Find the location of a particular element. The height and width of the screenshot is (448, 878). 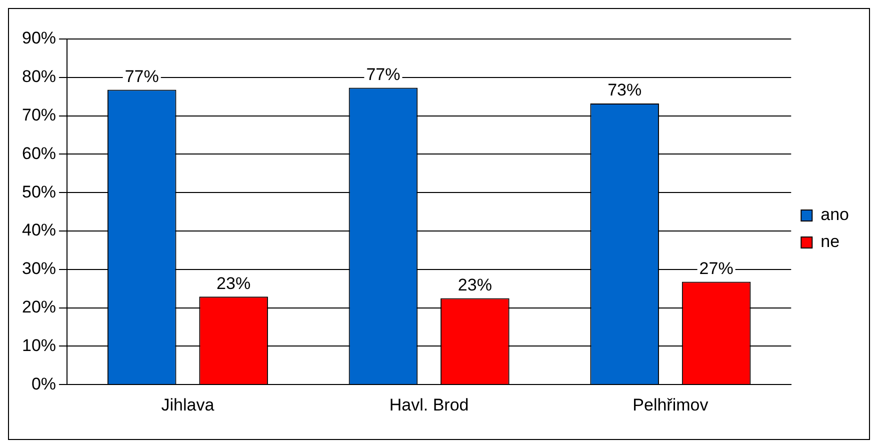

legend-label: ne is located at coordinates (830, 242).